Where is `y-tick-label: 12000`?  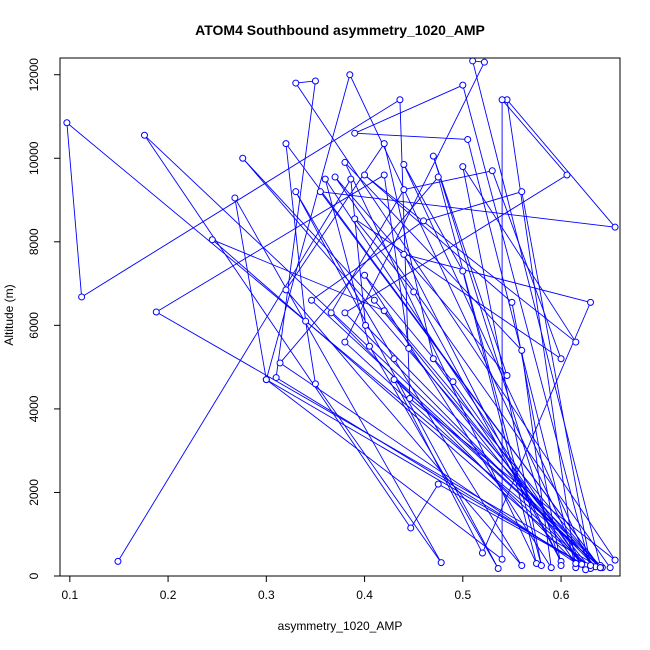 y-tick-label: 12000 is located at coordinates (34, 75).